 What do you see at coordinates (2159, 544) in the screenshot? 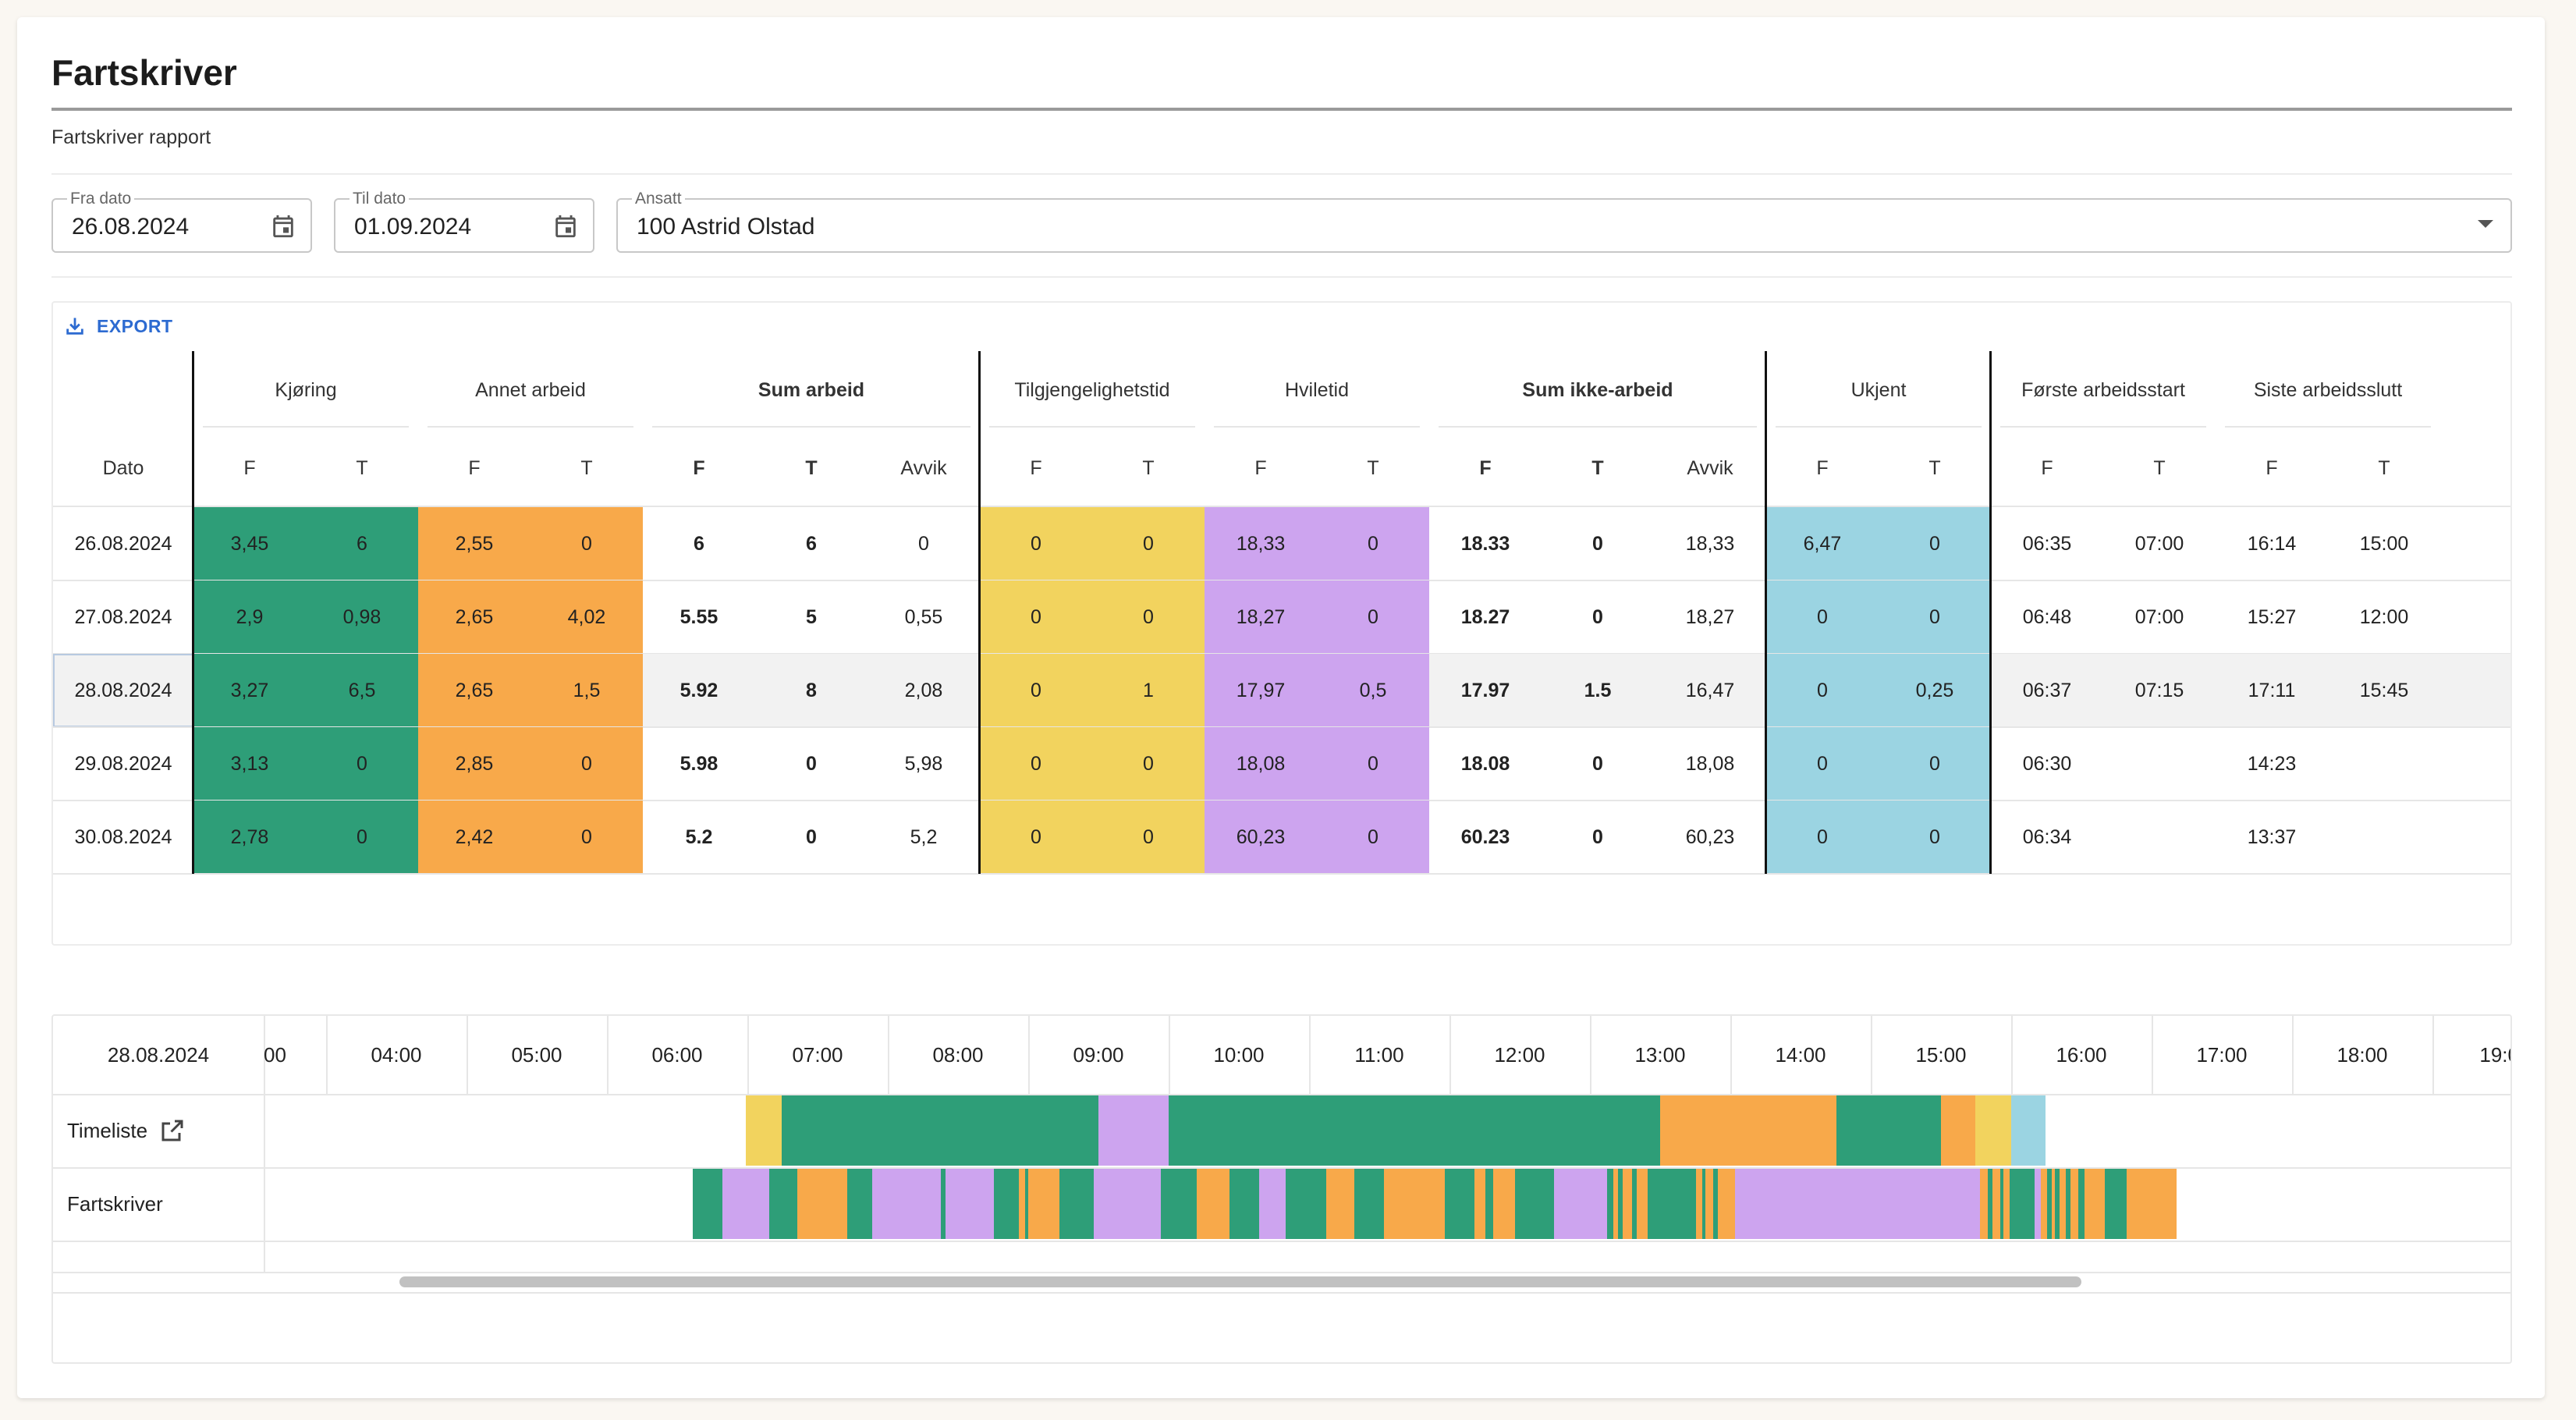
I see `table-cell: 07:00` at bounding box center [2159, 544].